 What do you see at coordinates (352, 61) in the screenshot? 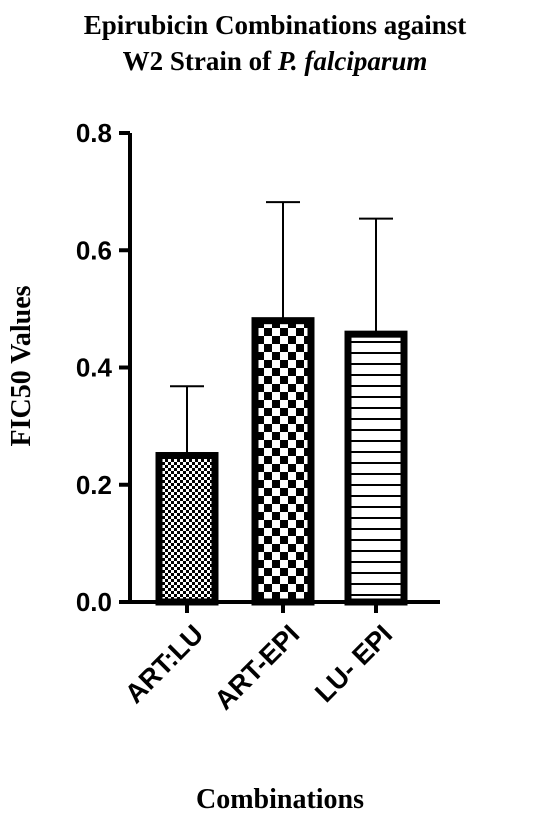
I see `chart-title-line2-italic: P. falciparum` at bounding box center [352, 61].